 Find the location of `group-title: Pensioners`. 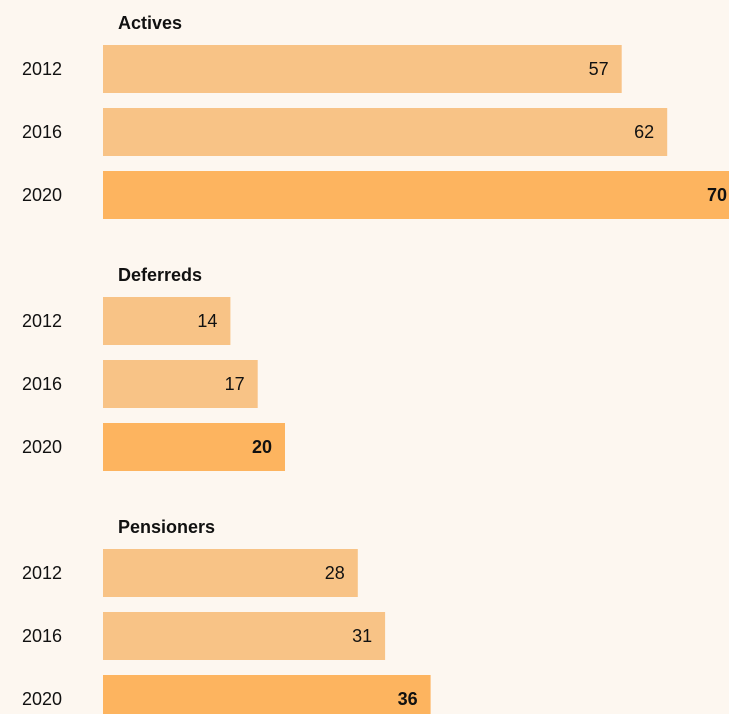

group-title: Pensioners is located at coordinates (166, 527).